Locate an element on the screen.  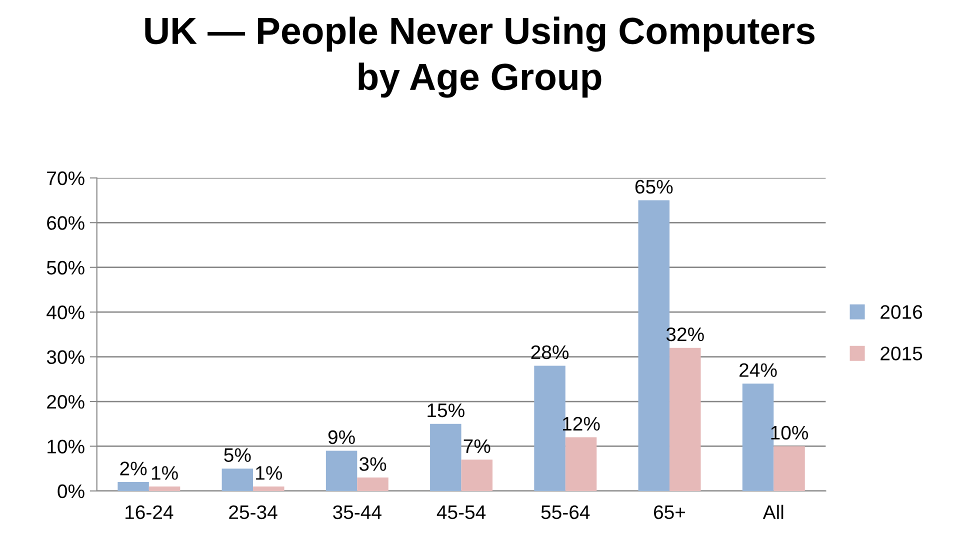
x-tick-label: 16-24 is located at coordinates (150, 512).